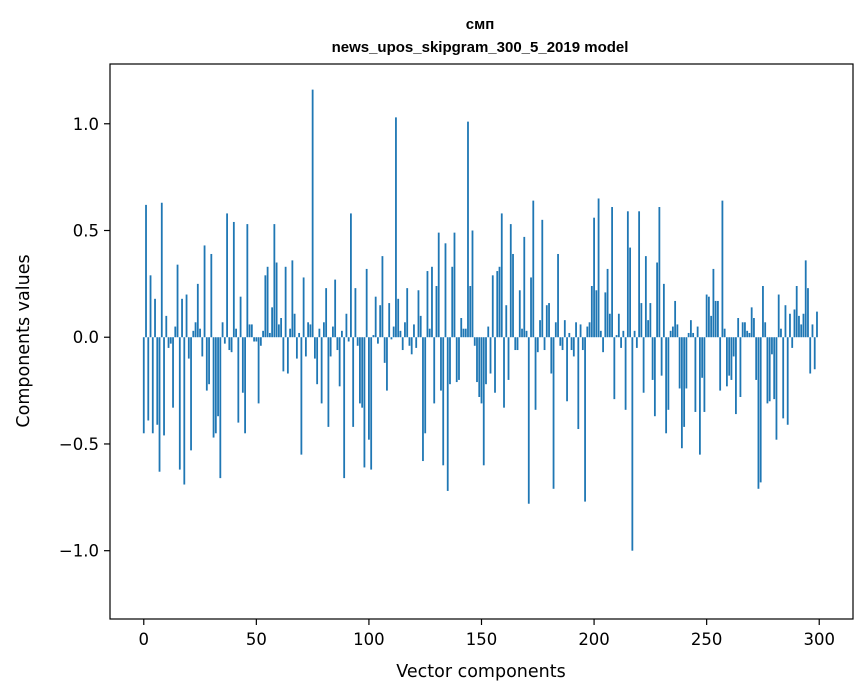  I want to click on y-tick-label: 1.0, so click(86, 124).